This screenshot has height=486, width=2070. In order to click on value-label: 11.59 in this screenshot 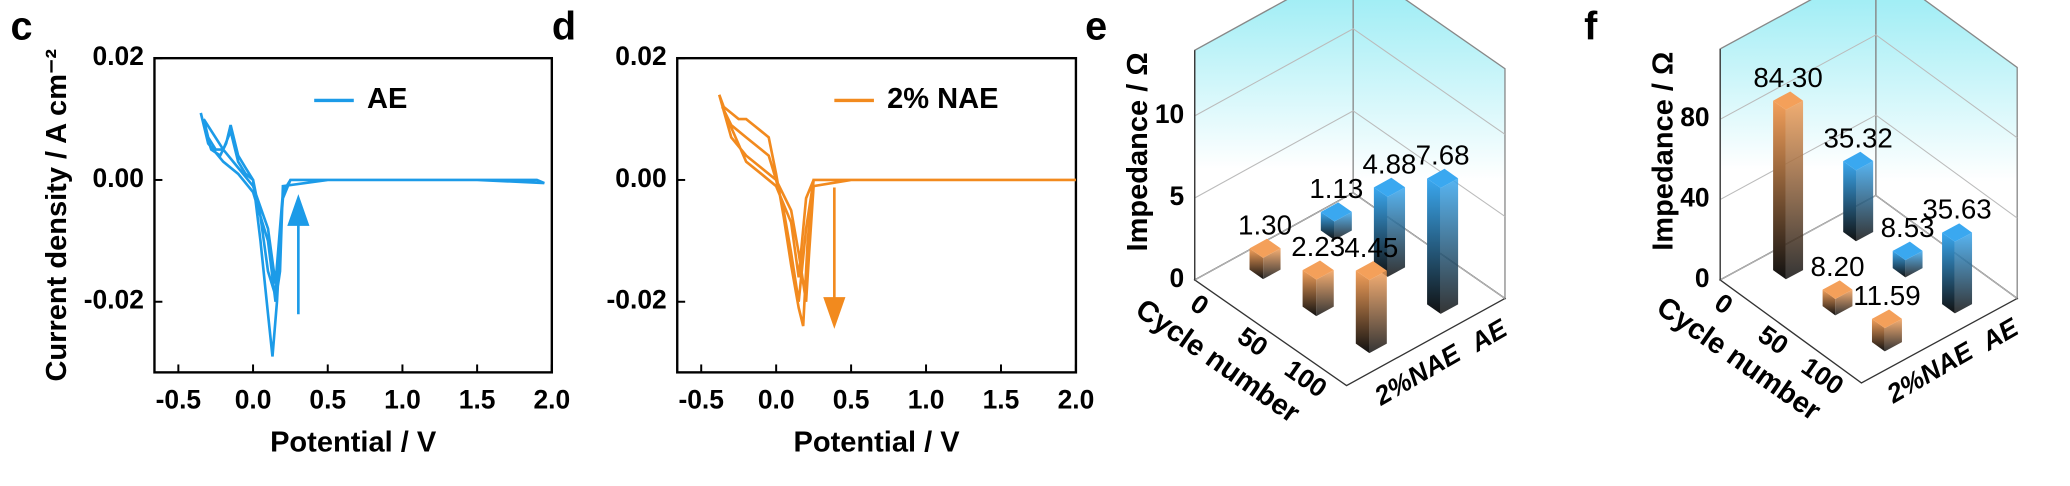, I will do `click(1886, 295)`.